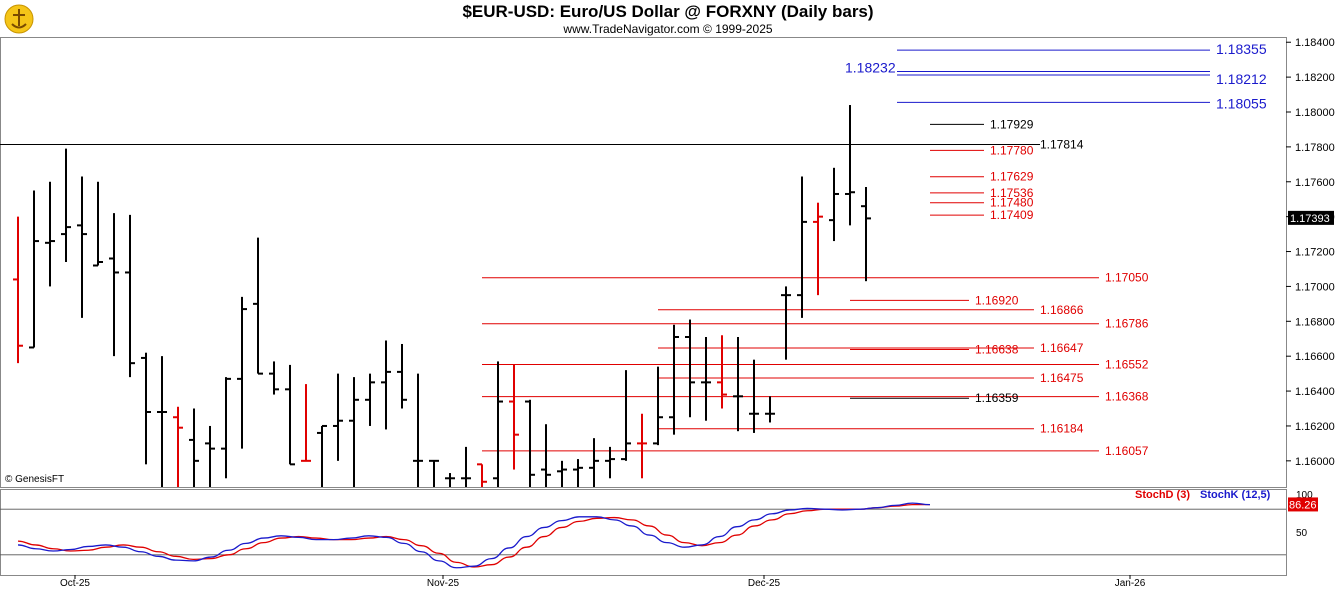  I want to click on level-label: 1.16057, so click(1127, 451).